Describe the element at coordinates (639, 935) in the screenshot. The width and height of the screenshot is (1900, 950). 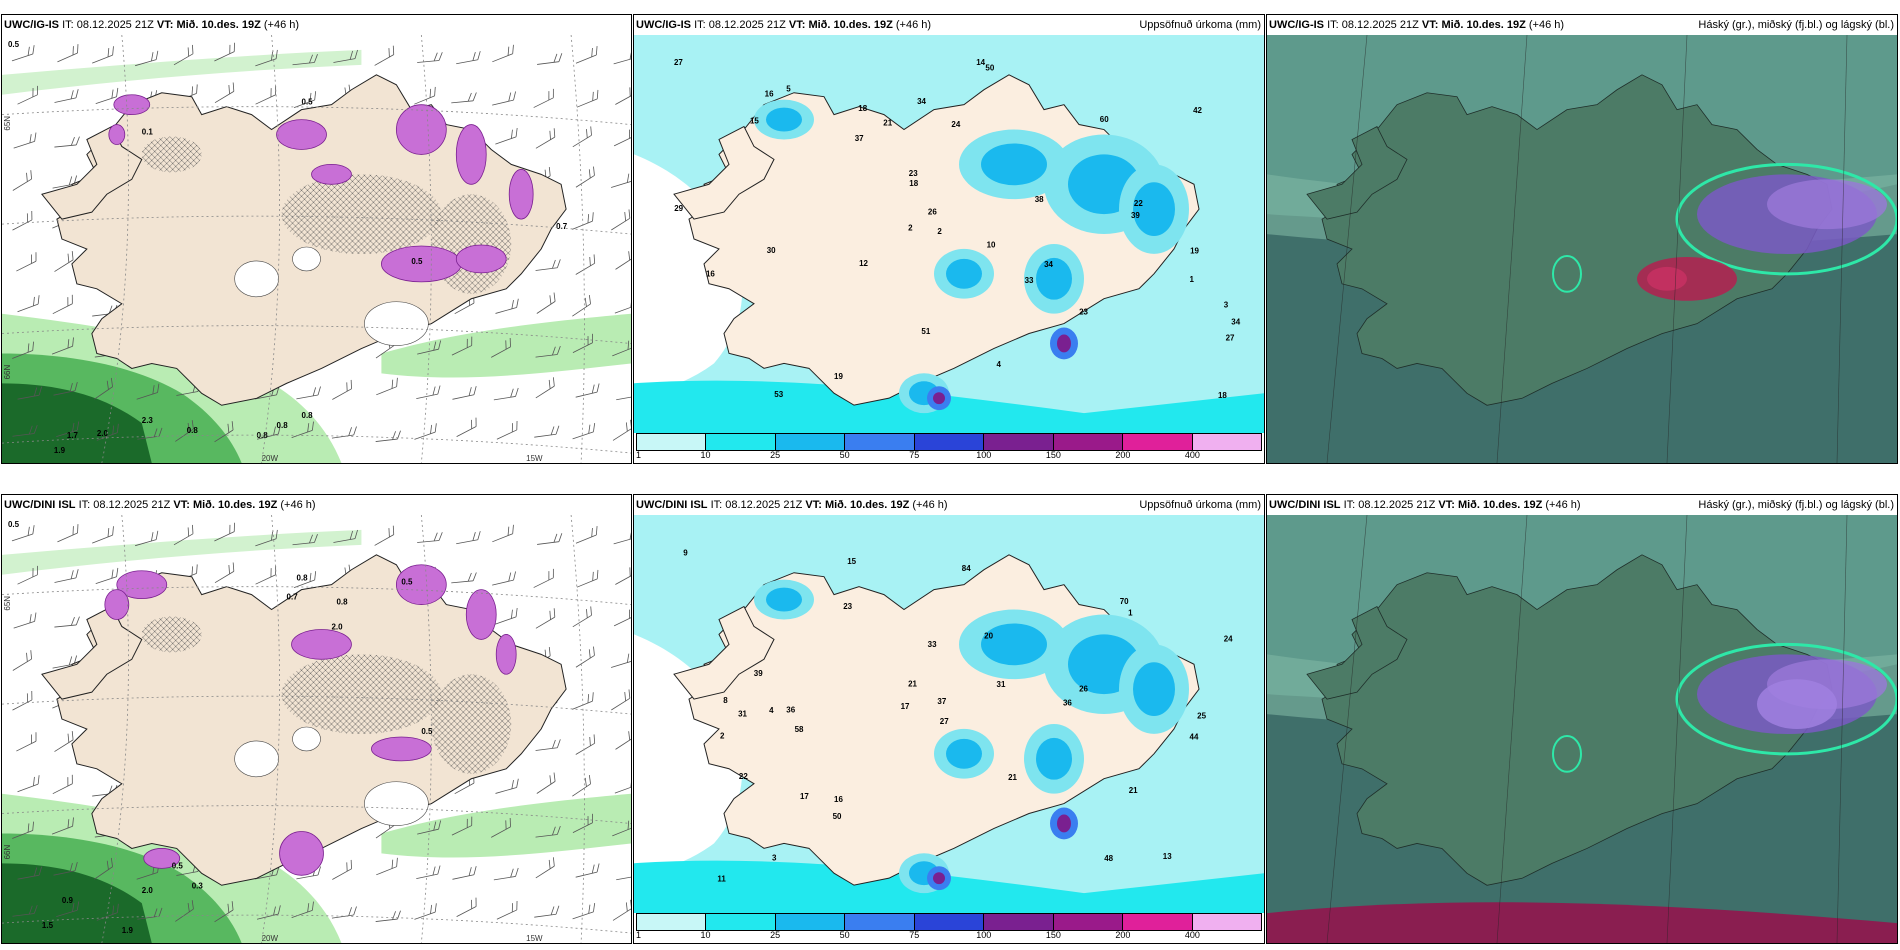
I see `colorbar-tick: 1` at that location.